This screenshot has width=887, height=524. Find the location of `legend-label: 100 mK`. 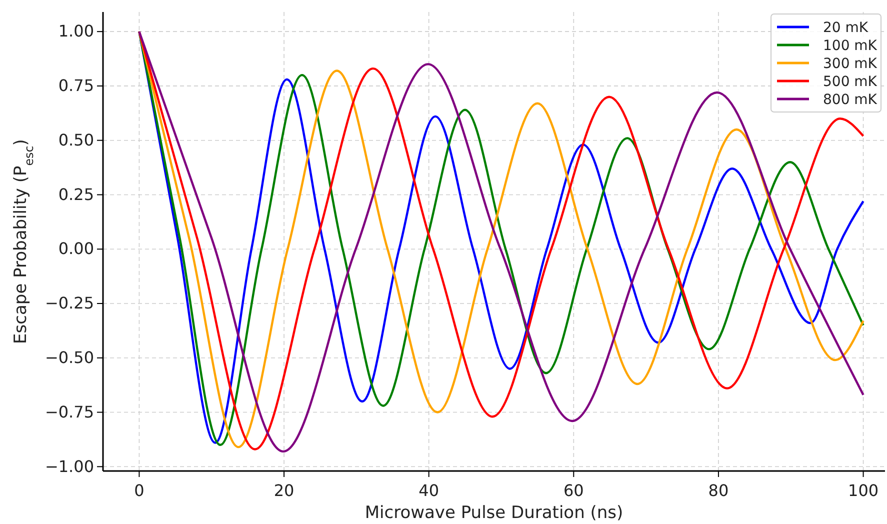

legend-label: 100 mK is located at coordinates (850, 46).